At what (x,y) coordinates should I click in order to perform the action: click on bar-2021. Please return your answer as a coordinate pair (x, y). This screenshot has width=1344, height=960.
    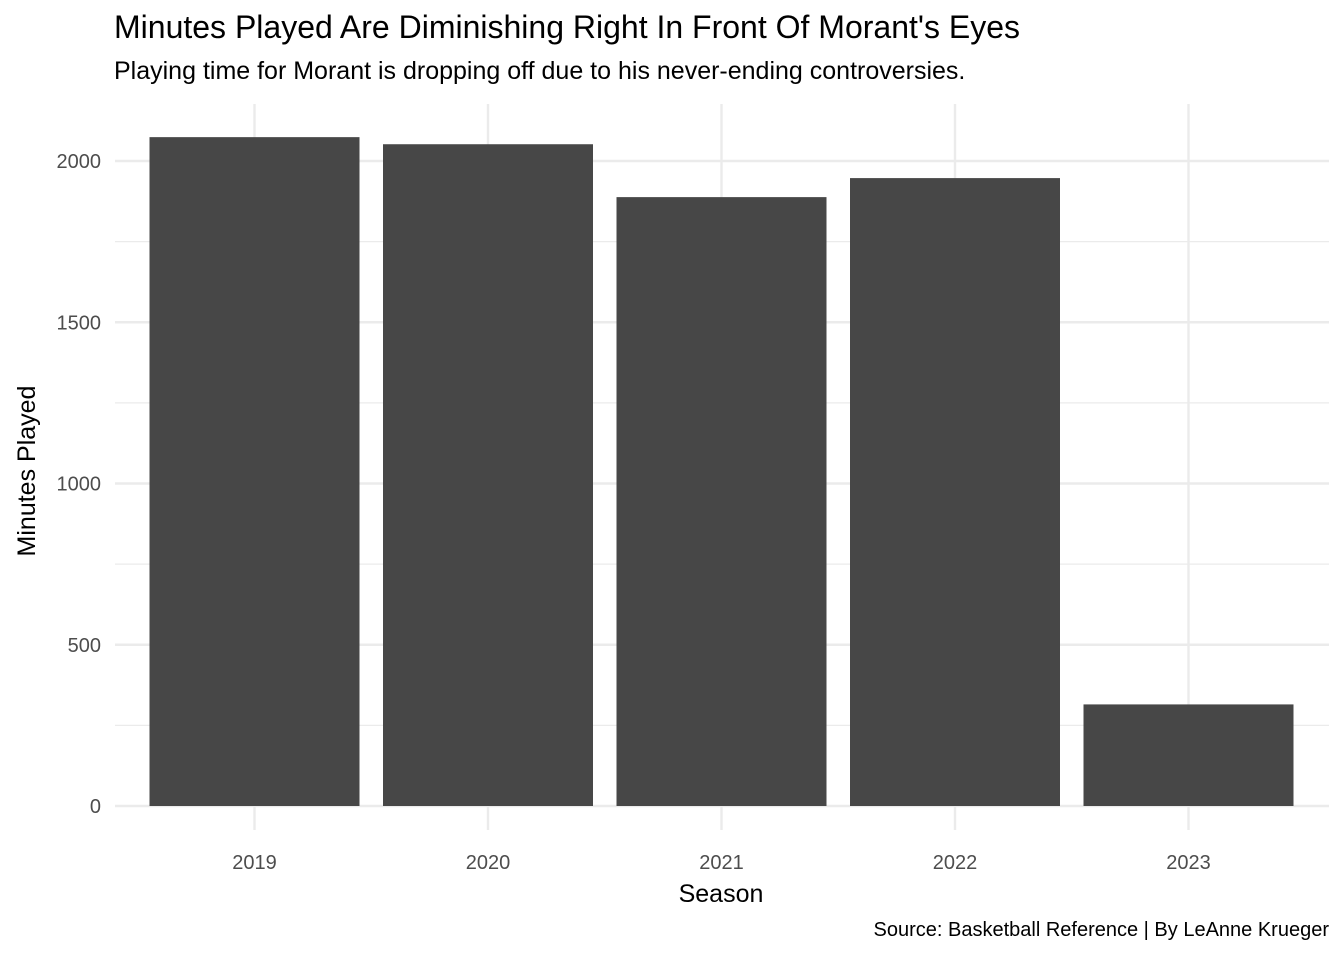
    Looking at the image, I should click on (721, 501).